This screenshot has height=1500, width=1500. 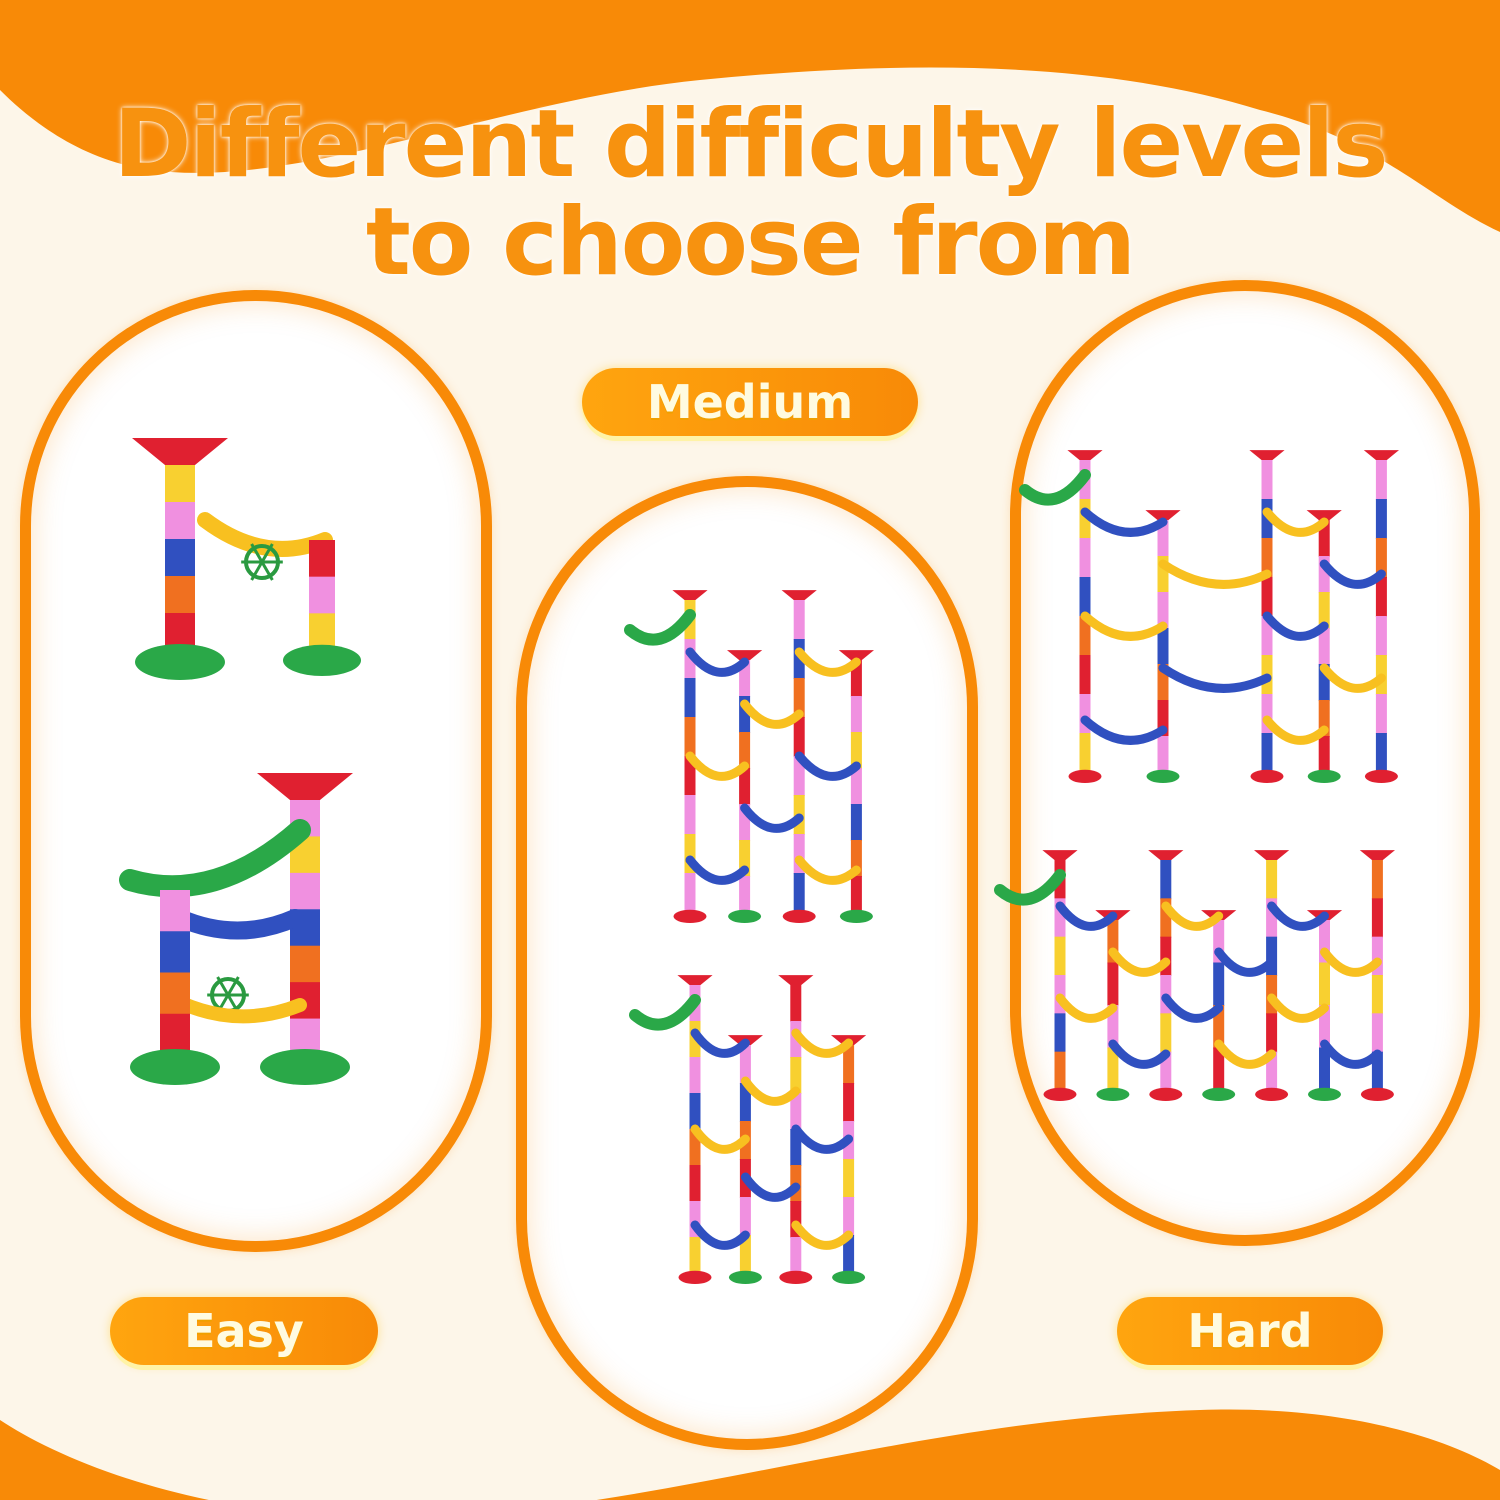 What do you see at coordinates (244, 1331) in the screenshot?
I see `easy-label: Easy` at bounding box center [244, 1331].